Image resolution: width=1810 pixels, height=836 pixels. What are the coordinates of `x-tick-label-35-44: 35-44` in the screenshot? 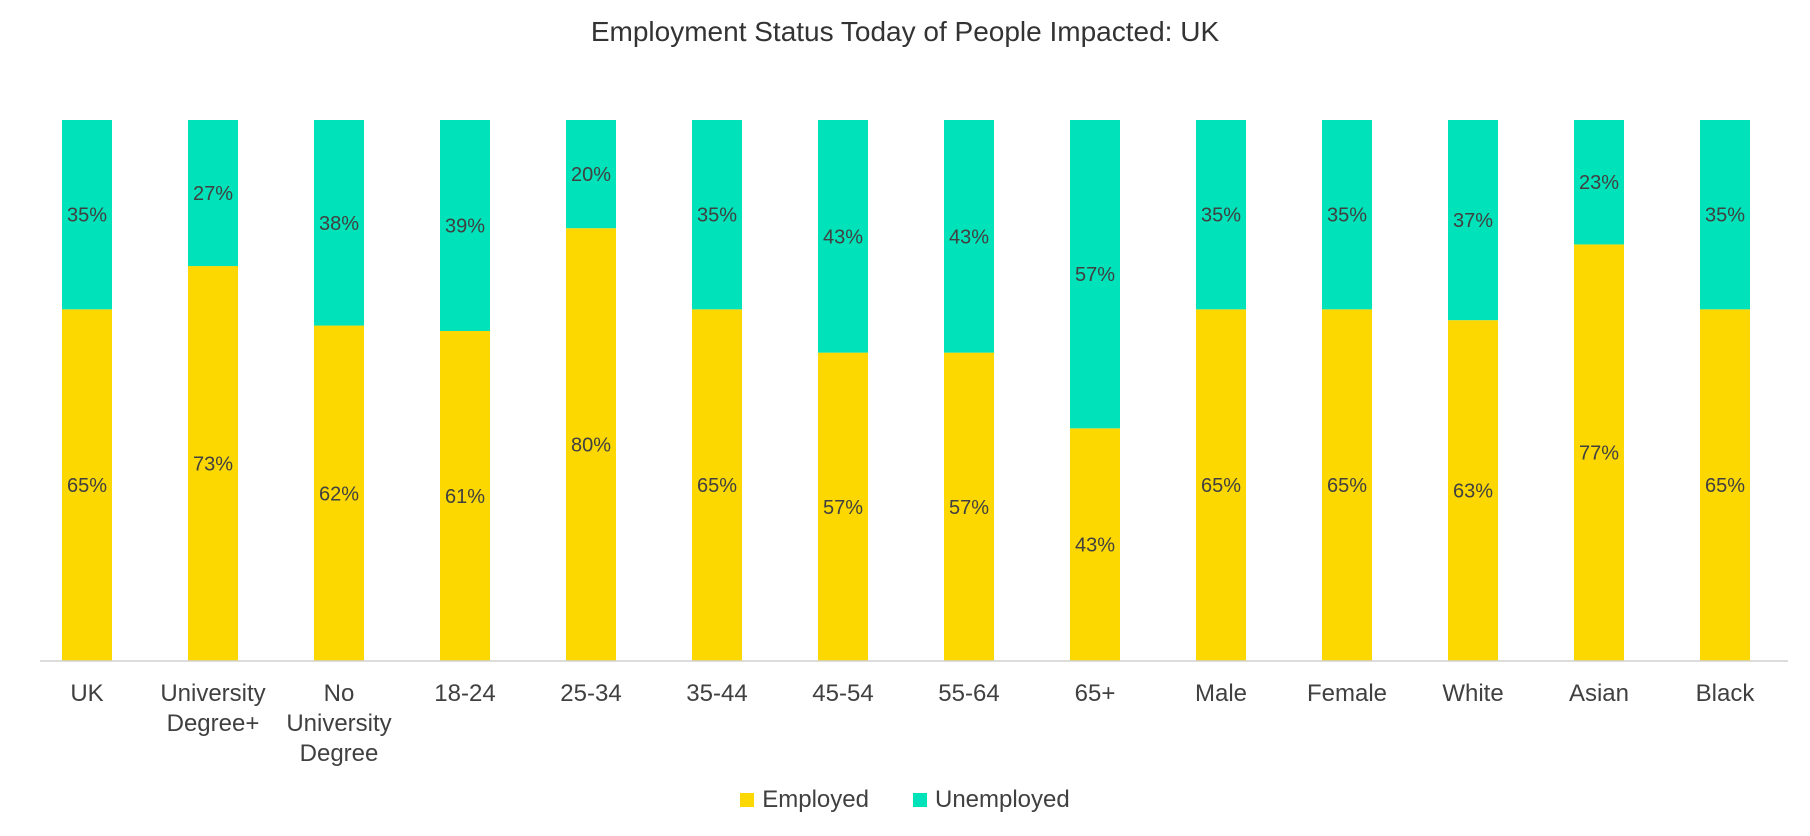 It's located at (716, 693).